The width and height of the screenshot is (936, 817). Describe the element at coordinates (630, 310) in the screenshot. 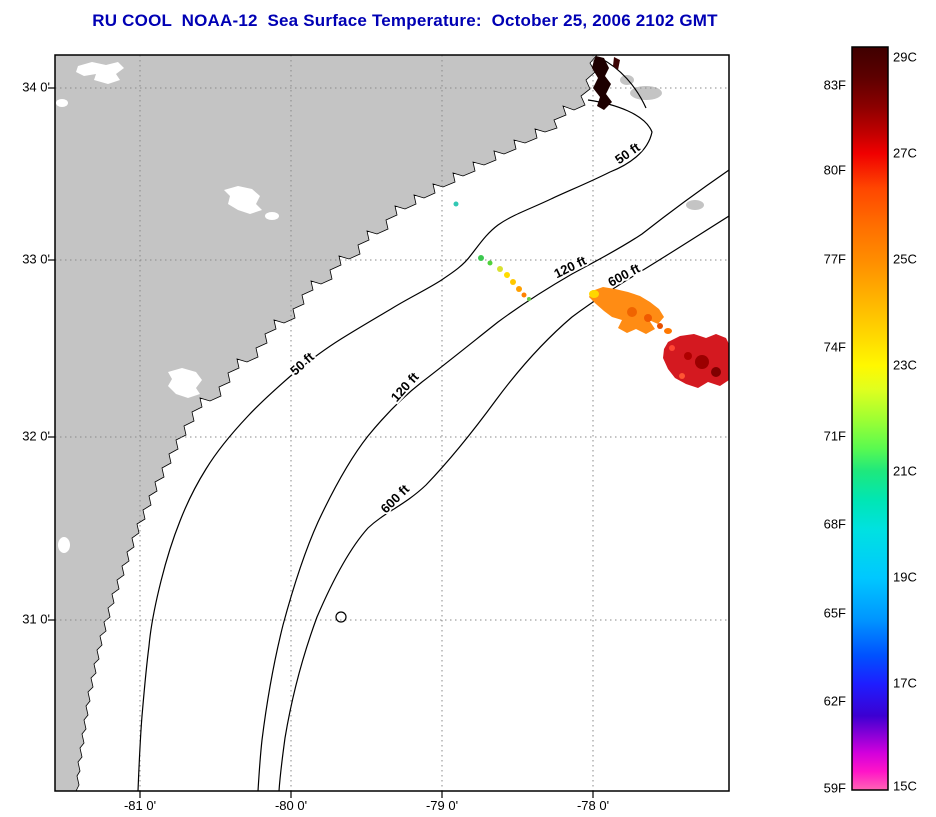

I see `sst-filament-orange` at that location.